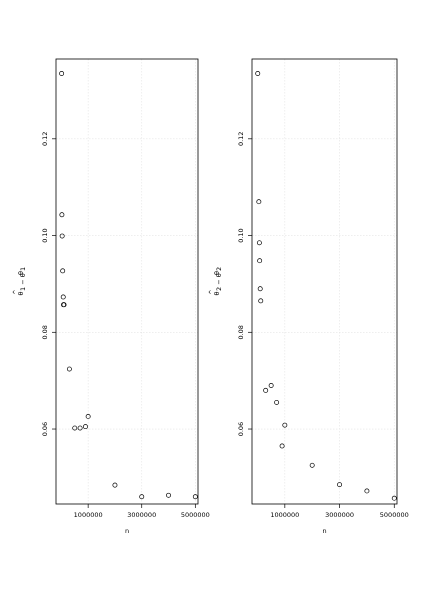 The width and height of the screenshot is (431, 609). I want to click on y-axis-label-mid: 2 − θ, so click(219, 282).